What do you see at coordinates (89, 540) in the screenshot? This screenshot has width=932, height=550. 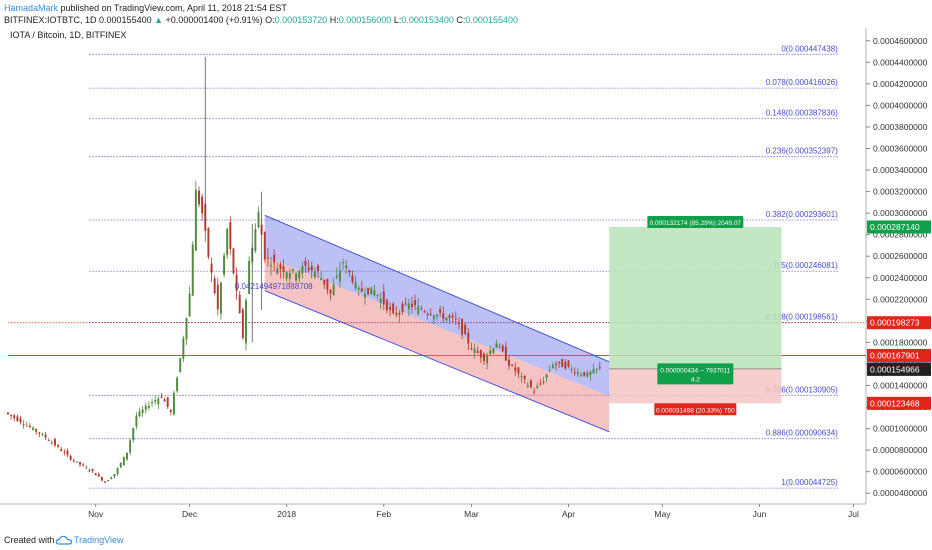 I see `tradingview-logo: TradingView` at bounding box center [89, 540].